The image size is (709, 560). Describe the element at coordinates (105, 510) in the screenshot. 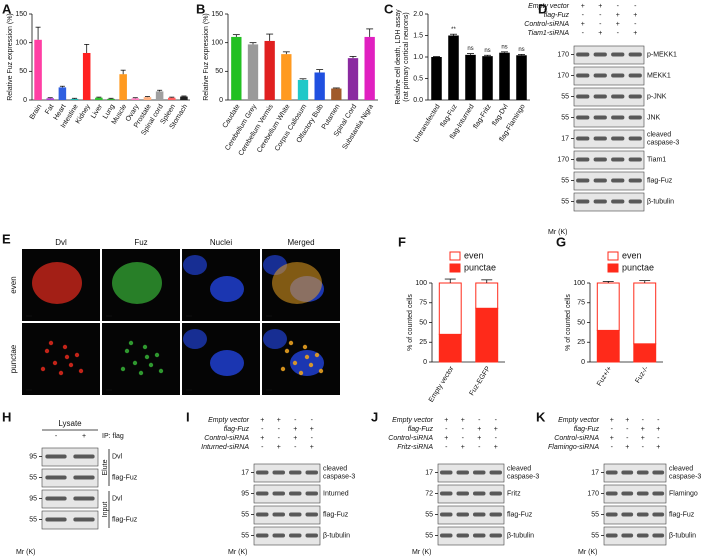

I see `group-label: Input` at that location.